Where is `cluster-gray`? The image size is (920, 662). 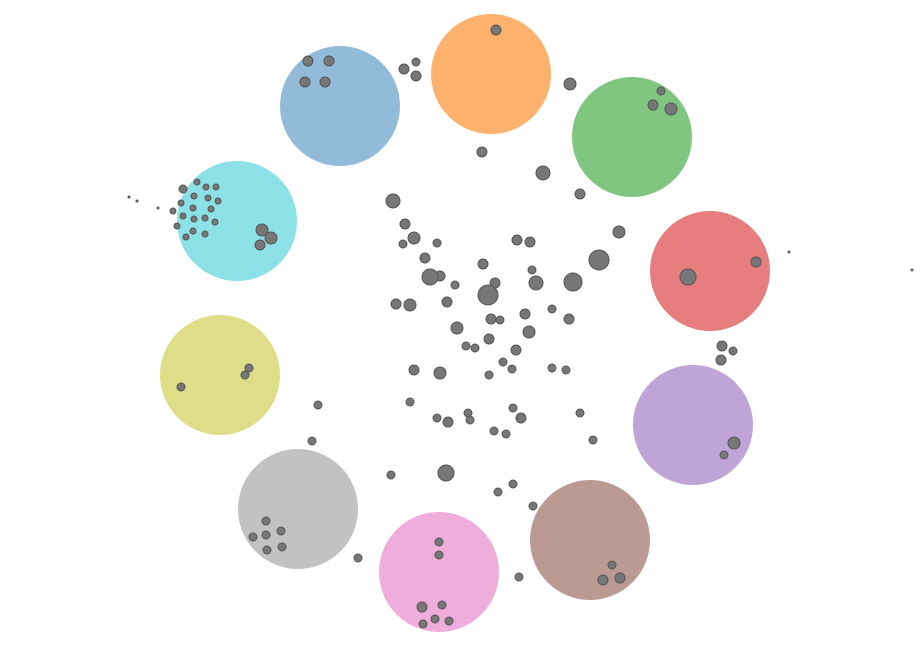
cluster-gray is located at coordinates (298, 509).